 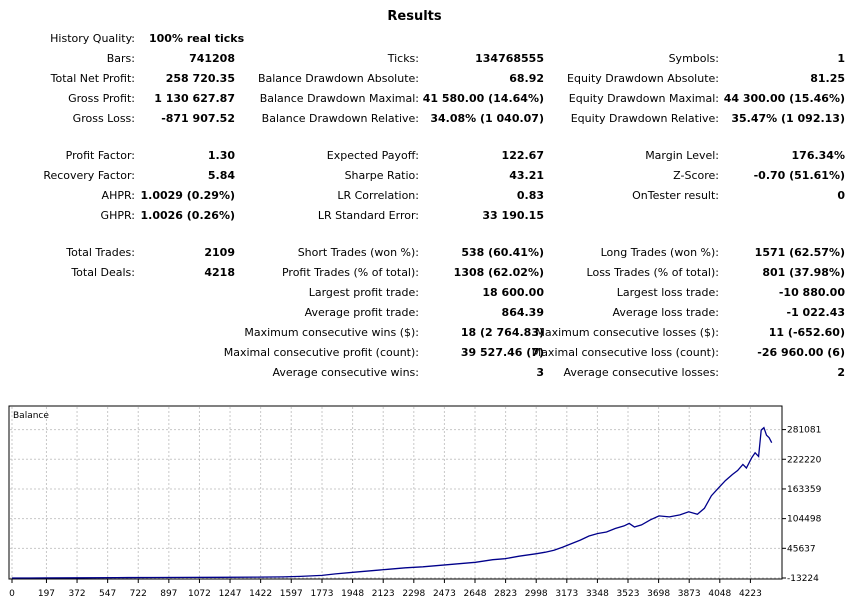 I want to click on x-tick-label: 2298, so click(x=413, y=594).